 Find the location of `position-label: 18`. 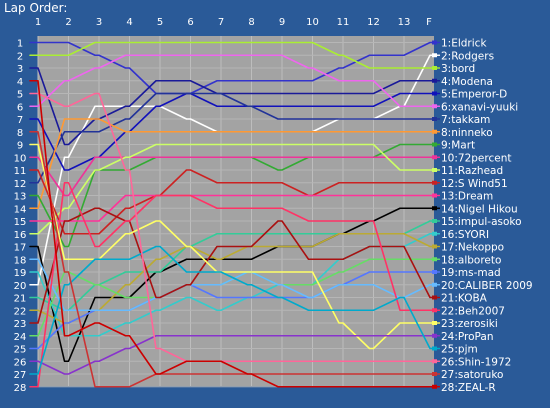

position-label: 18 is located at coordinates (20, 260).